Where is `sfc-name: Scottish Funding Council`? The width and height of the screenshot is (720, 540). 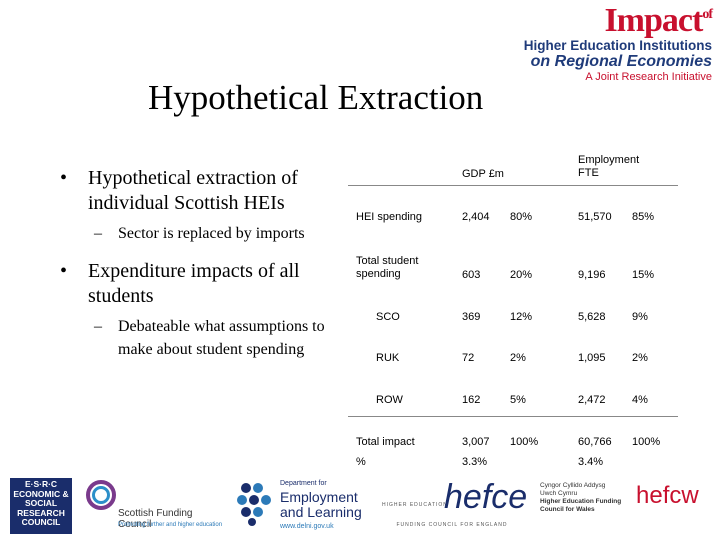 sfc-name: Scottish Funding Council is located at coordinates (155, 519).